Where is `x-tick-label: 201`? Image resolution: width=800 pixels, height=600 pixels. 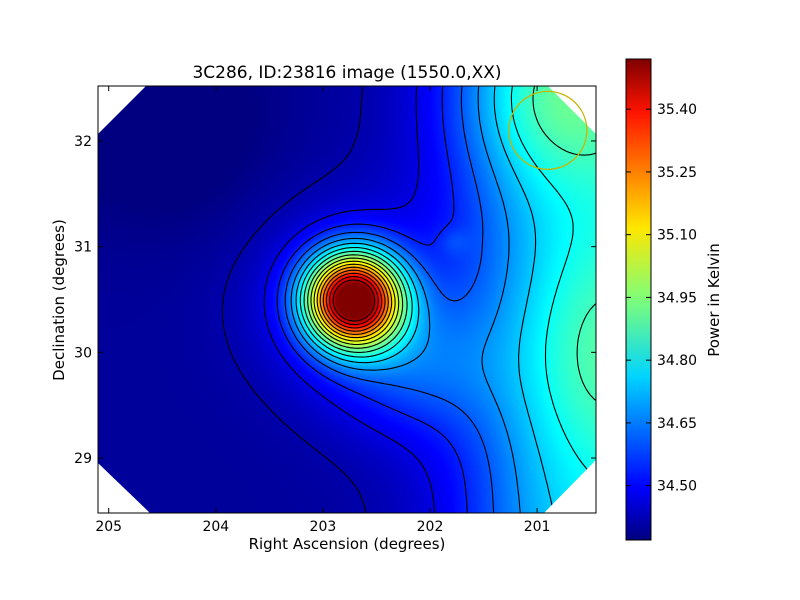
x-tick-label: 201 is located at coordinates (537, 527).